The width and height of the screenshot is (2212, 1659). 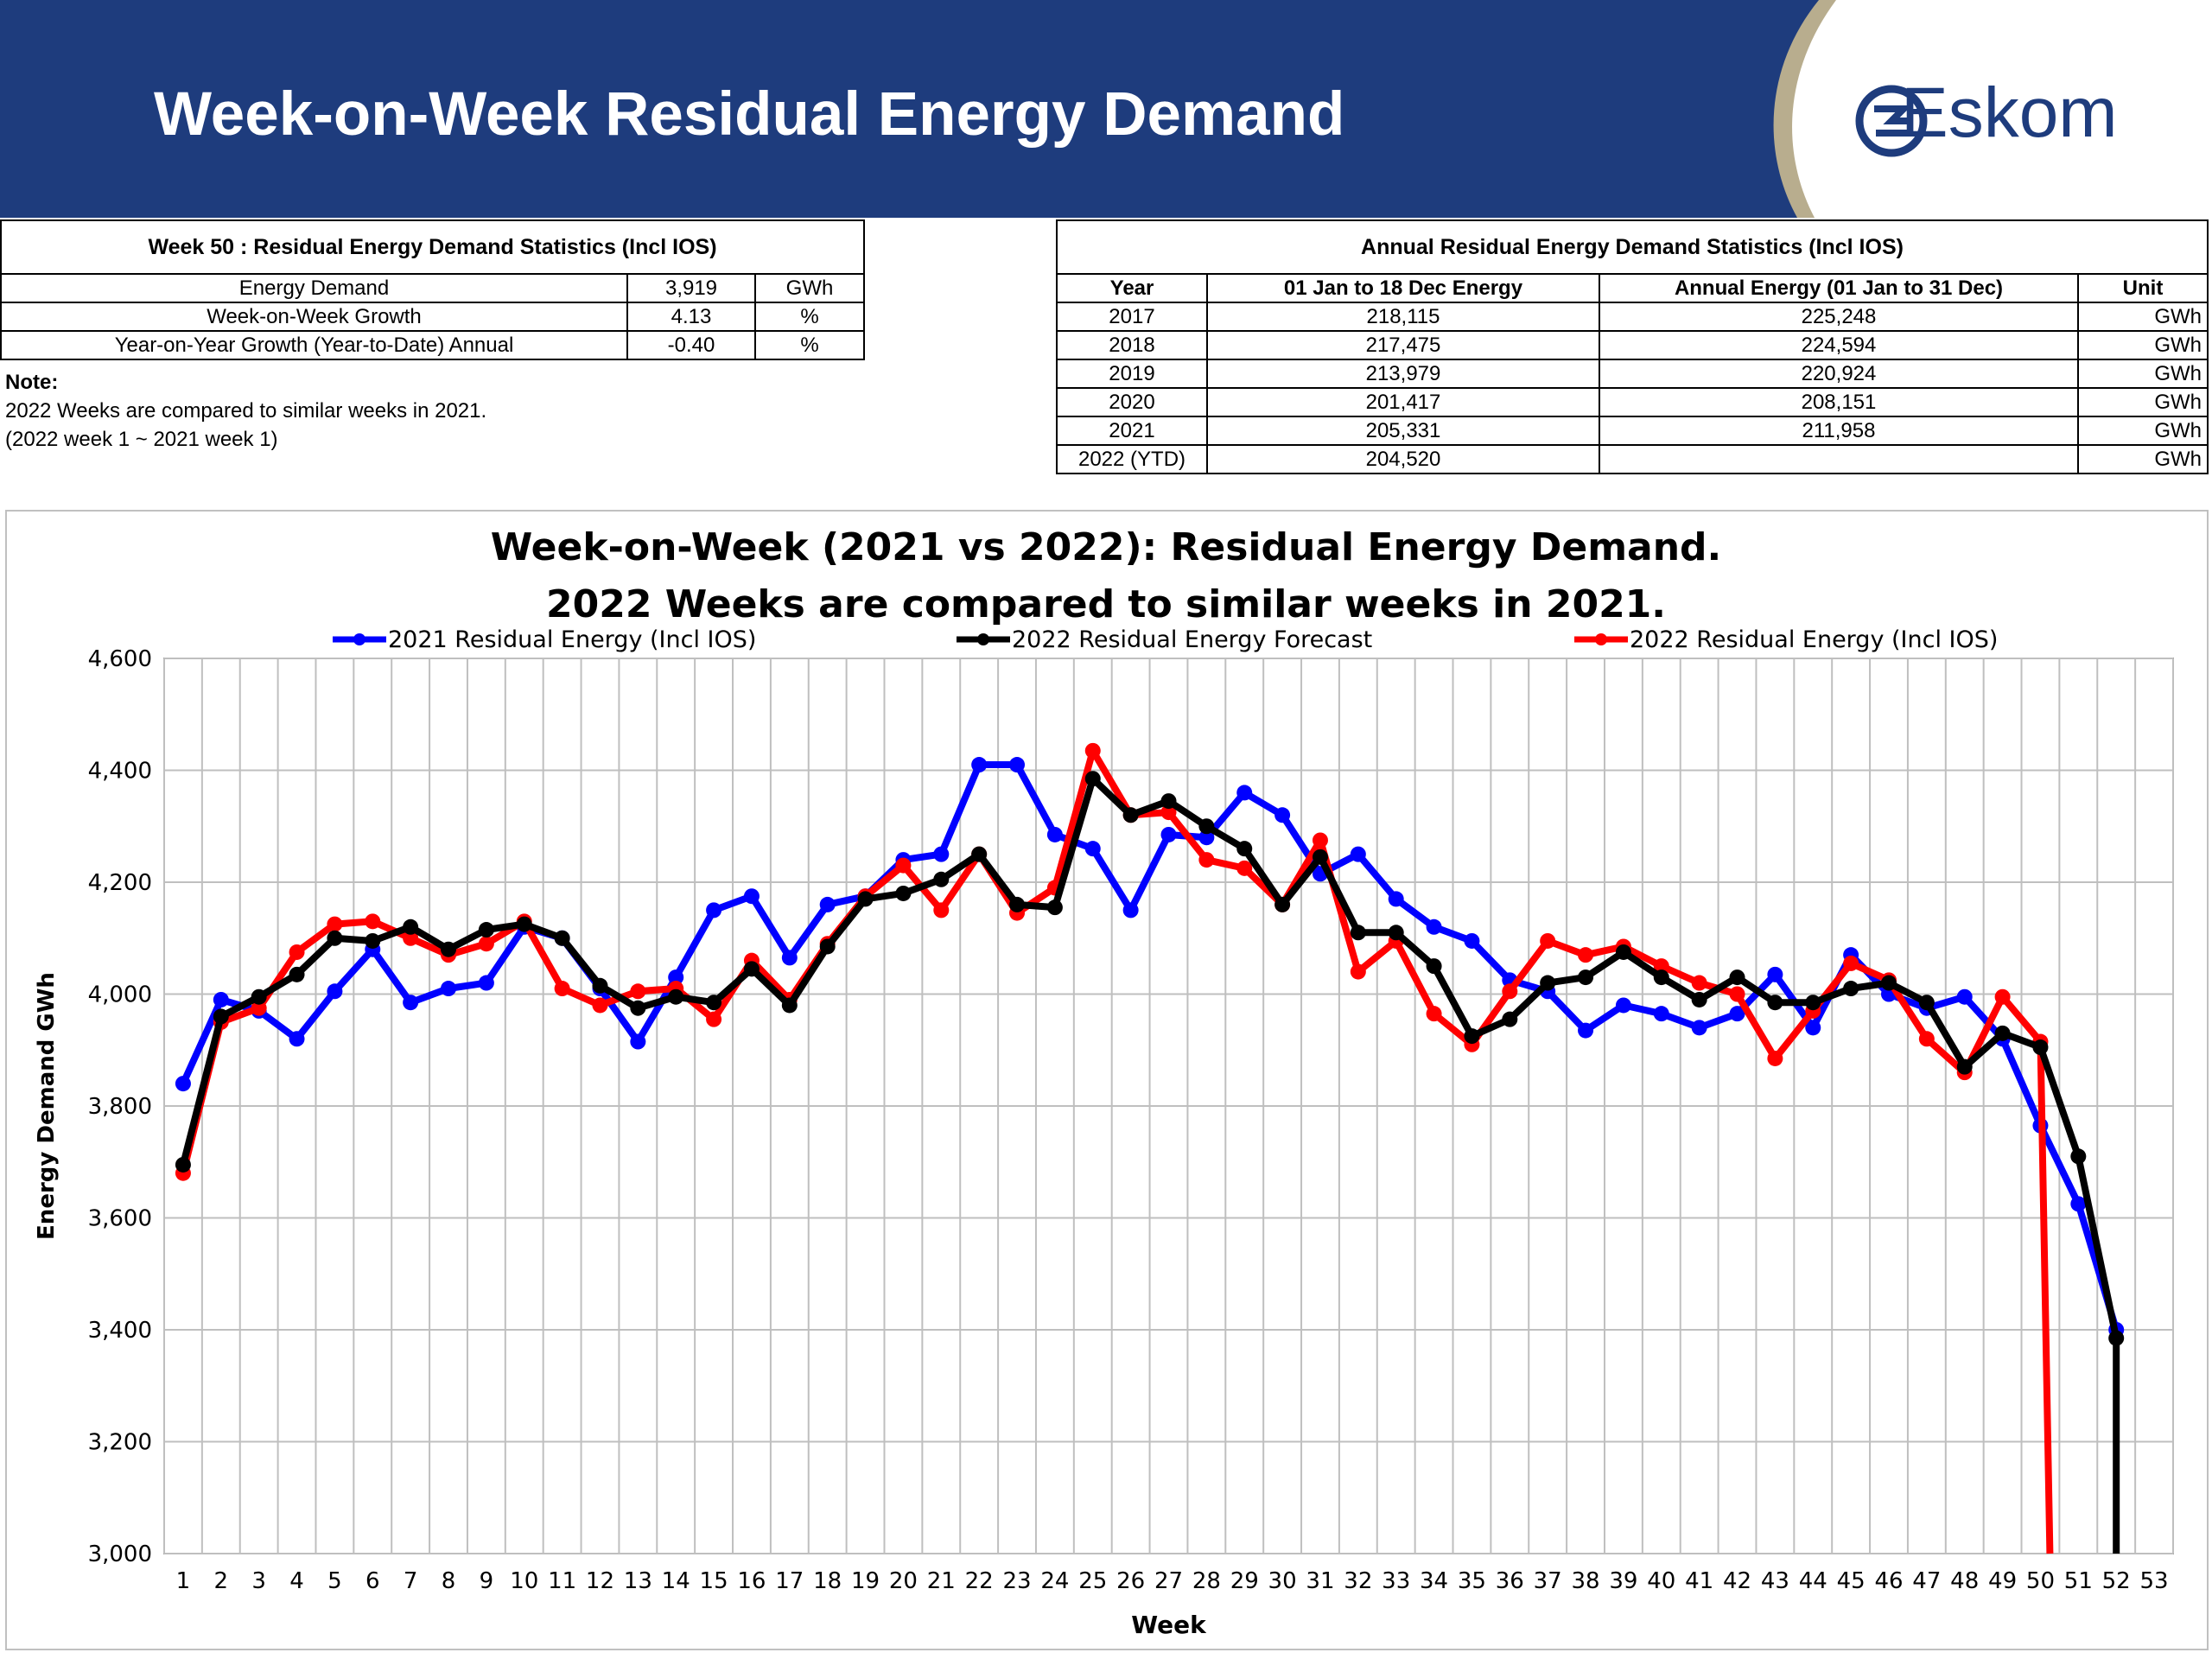 What do you see at coordinates (1699, 1581) in the screenshot?
I see `x-tick-label: 41` at bounding box center [1699, 1581].